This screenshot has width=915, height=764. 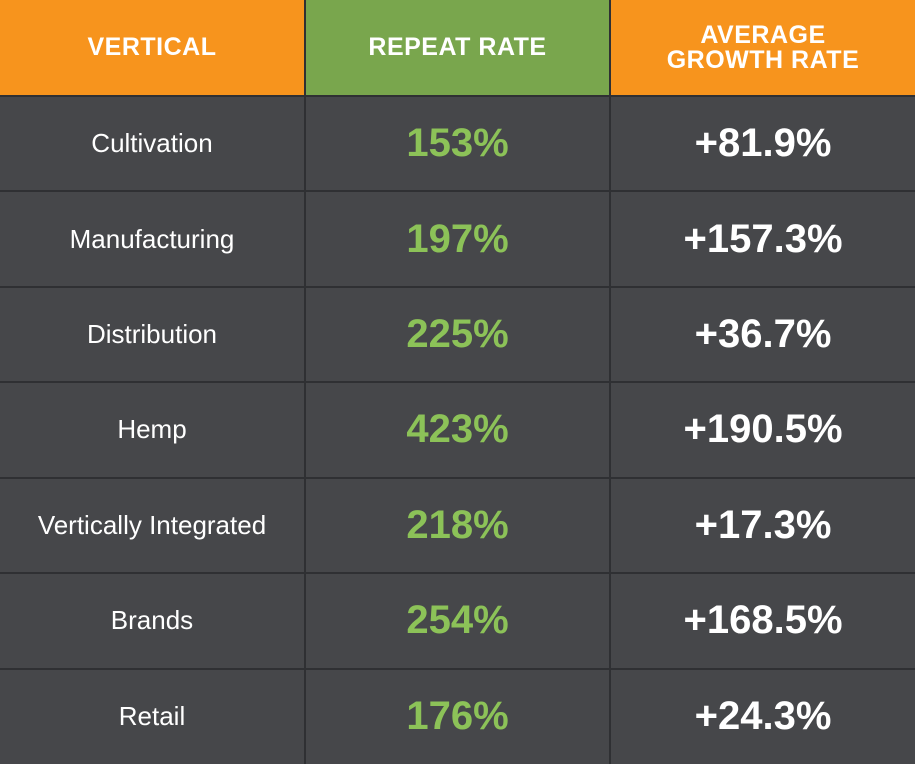 I want to click on table-row: Manufacturing 197% +157.3%, so click(x=457, y=239).